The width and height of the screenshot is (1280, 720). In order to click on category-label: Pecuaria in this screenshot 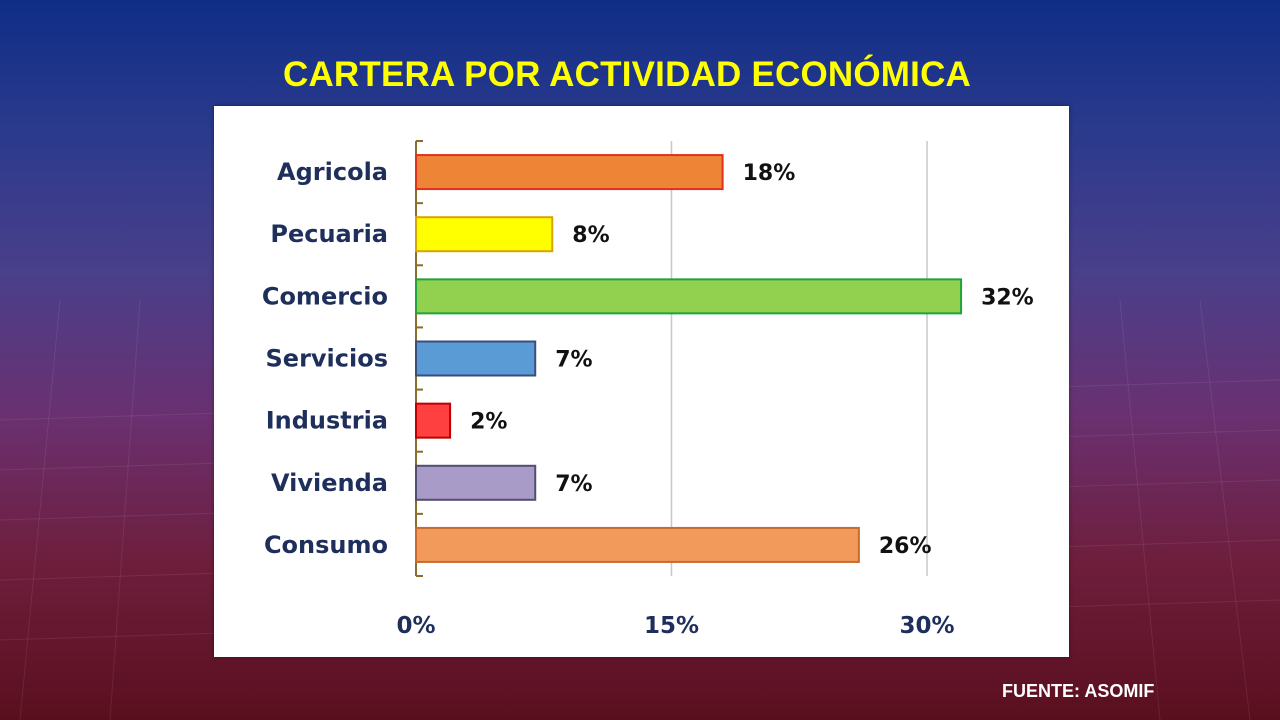, I will do `click(329, 234)`.